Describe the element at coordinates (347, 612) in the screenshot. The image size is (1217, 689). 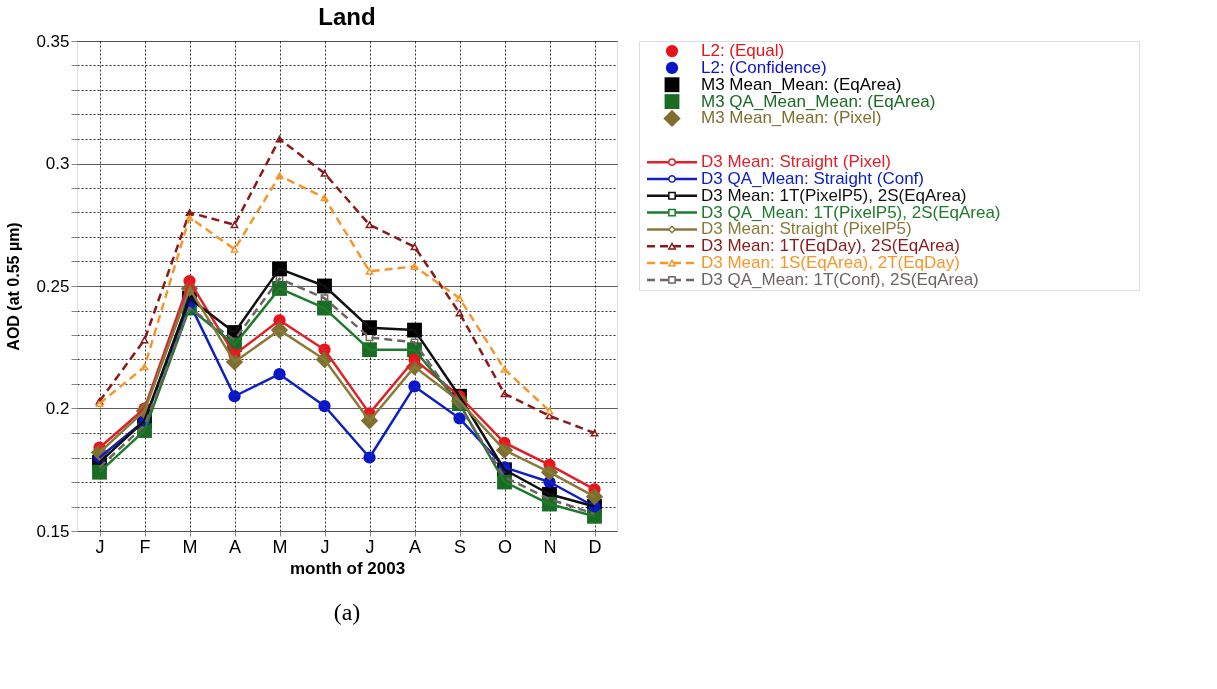
I see `text: (a)` at that location.